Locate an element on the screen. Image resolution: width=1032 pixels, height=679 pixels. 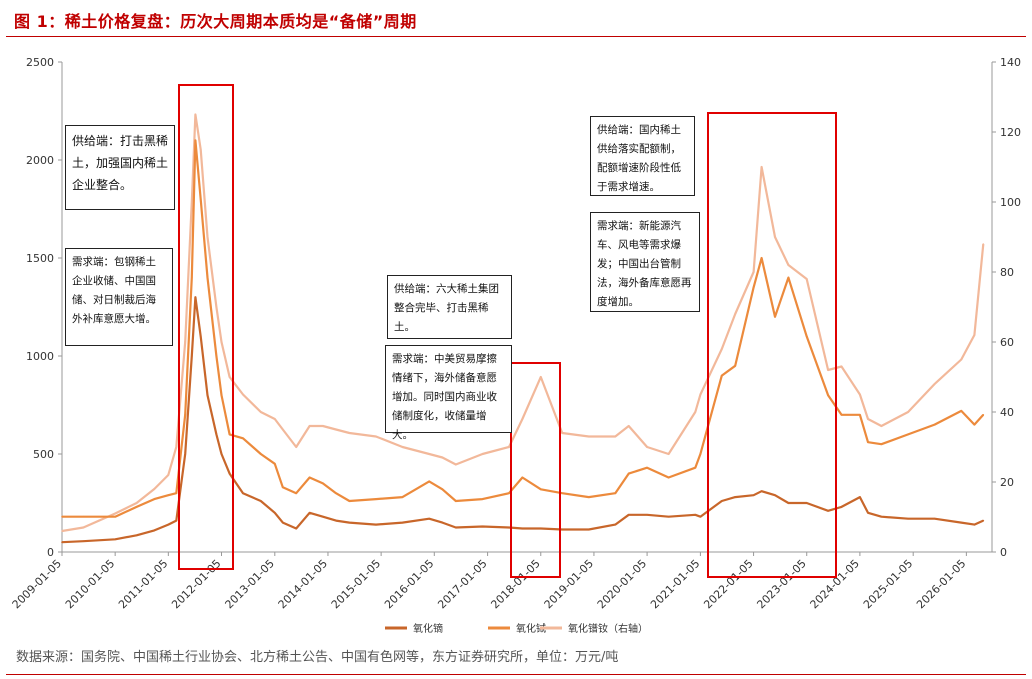
y-right-tick-label: 80 is located at coordinates (1007, 272).